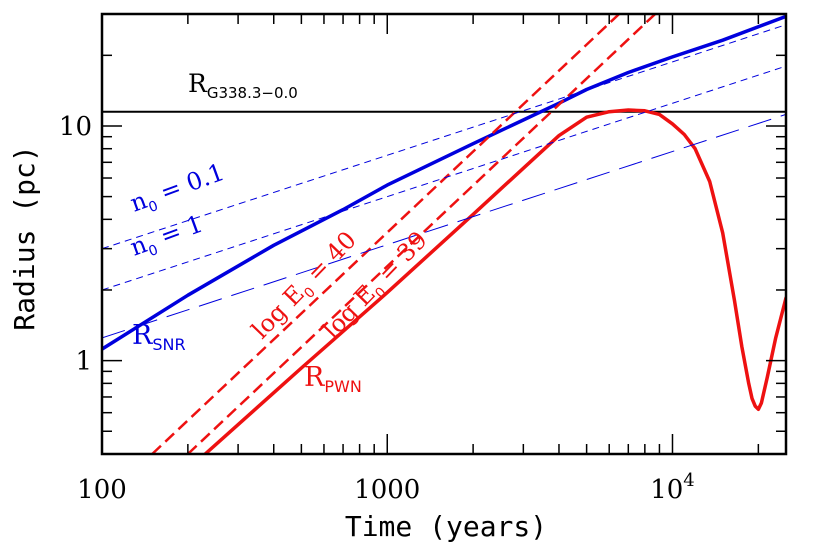 This screenshot has width=830, height=544. I want to click on y-tick-label: 10, so click(75, 127).